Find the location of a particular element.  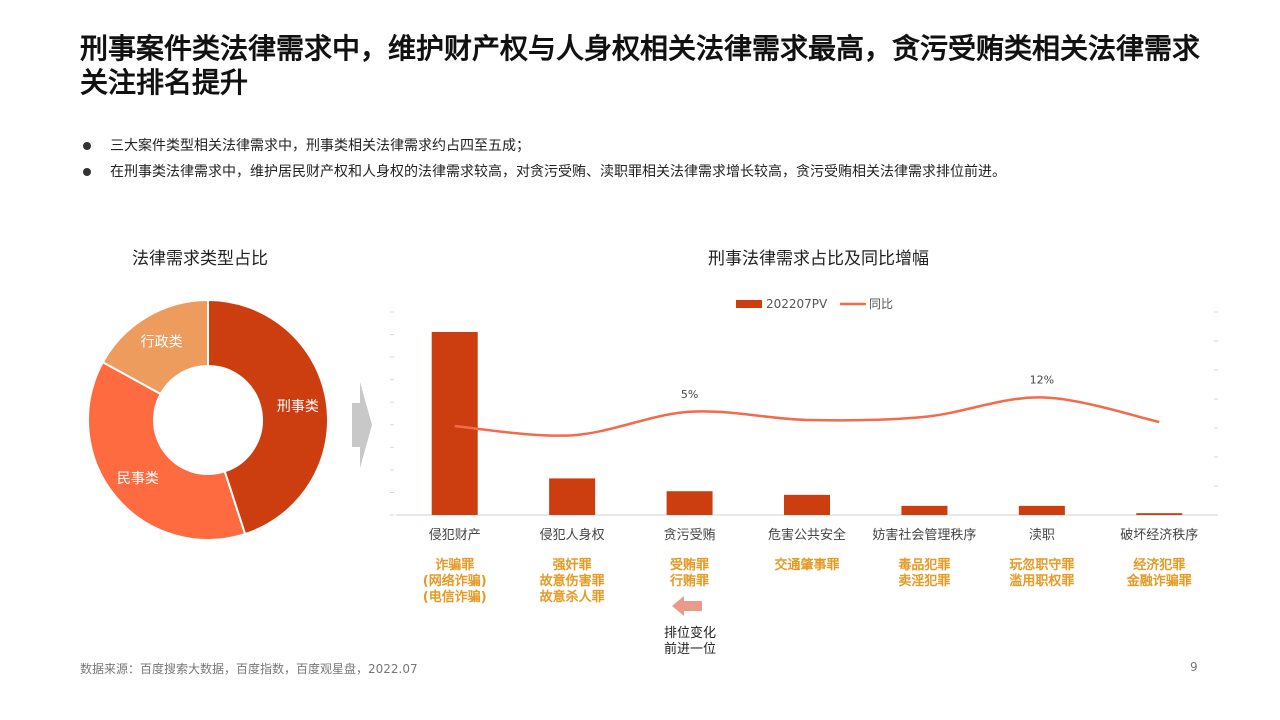

crime-type: (网络诈骗) is located at coordinates (454, 581).